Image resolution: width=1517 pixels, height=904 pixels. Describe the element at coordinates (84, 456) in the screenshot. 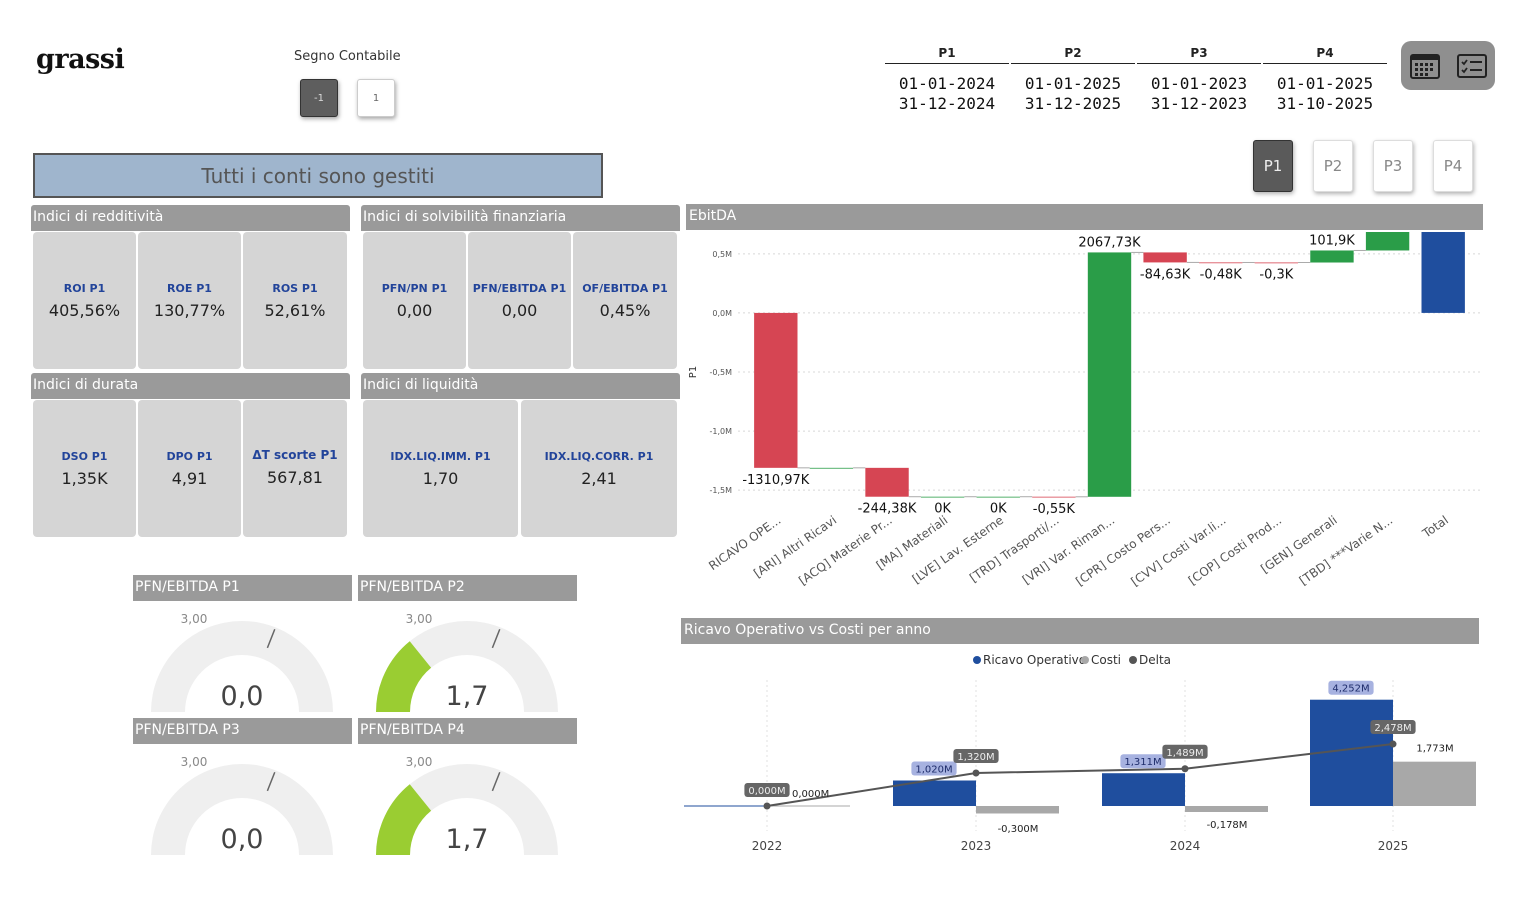

I see `kpi-label: DSO P1` at that location.